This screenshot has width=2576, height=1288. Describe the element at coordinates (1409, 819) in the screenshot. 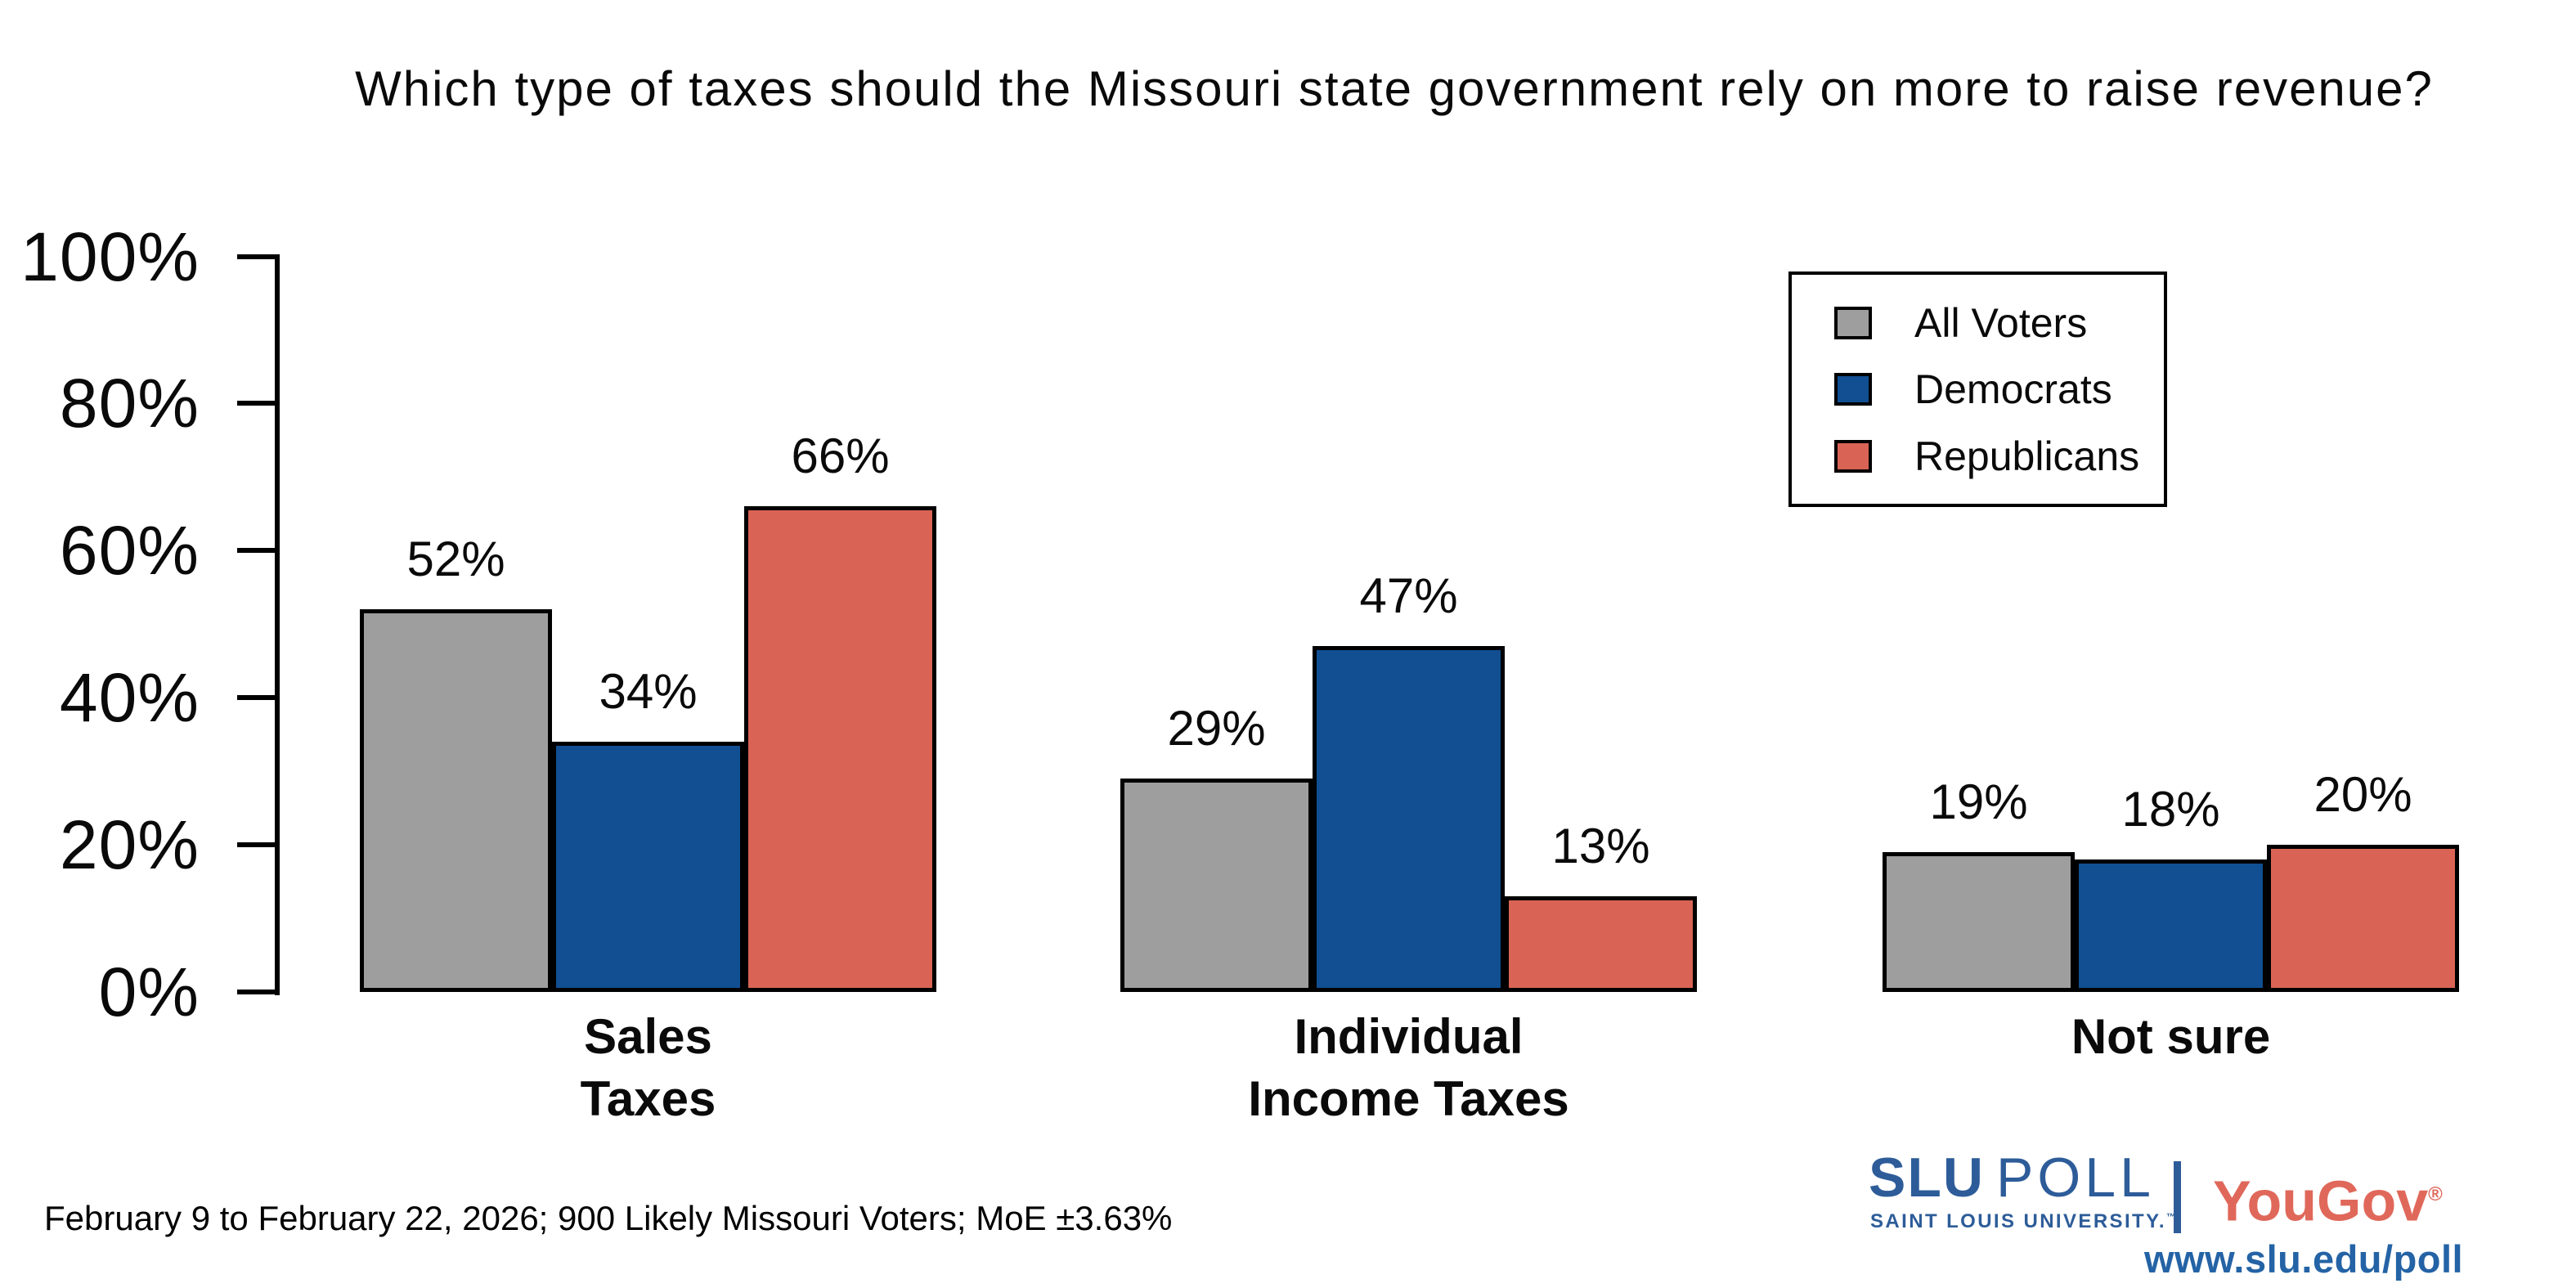

I see `bar-democrats-individual-income-taxes` at that location.